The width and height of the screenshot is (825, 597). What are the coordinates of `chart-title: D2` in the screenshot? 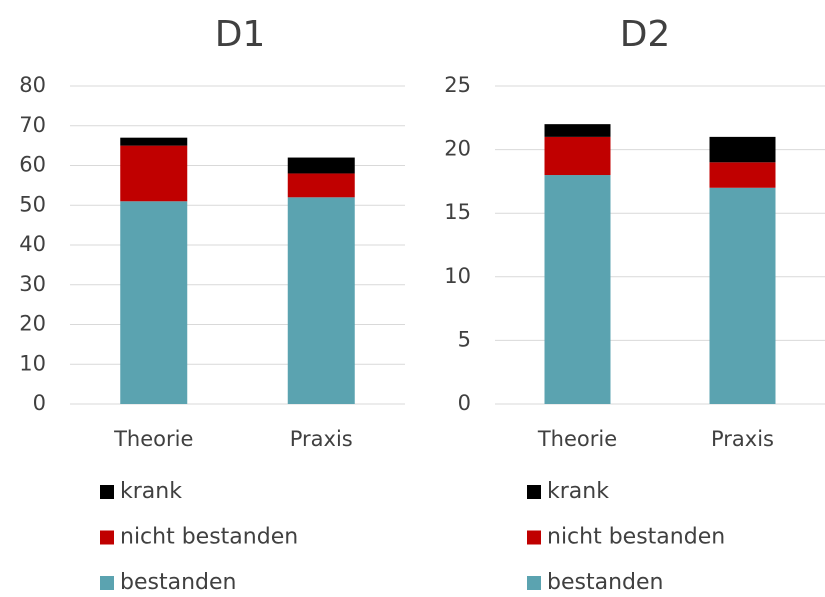 It's located at (645, 34).